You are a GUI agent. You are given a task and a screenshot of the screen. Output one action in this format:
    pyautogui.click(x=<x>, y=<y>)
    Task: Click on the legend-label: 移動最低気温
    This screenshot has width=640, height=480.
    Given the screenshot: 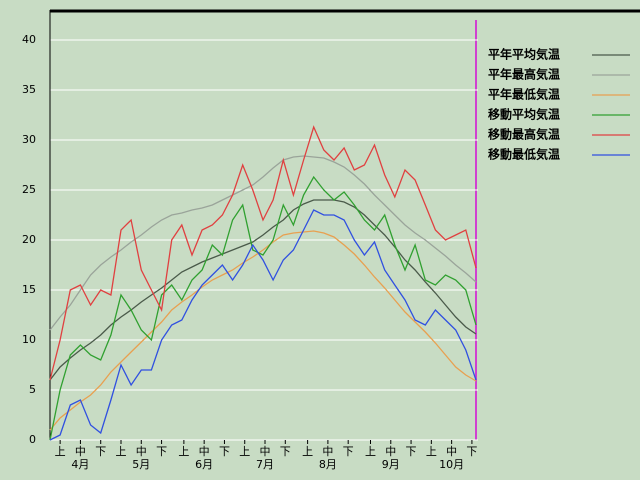 What is the action you would take?
    pyautogui.click(x=524, y=154)
    